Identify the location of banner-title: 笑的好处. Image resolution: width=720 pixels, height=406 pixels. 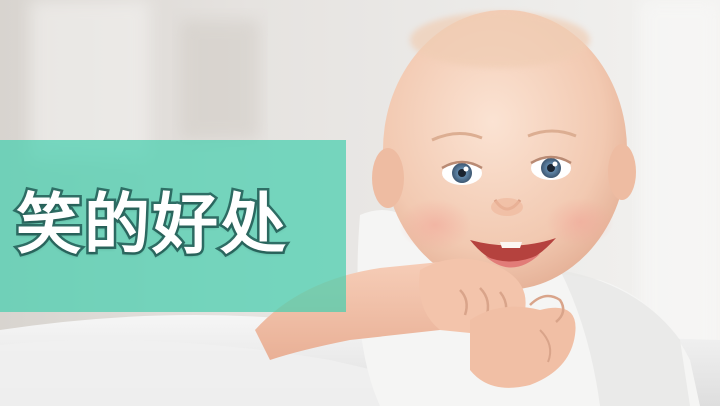
(151, 225).